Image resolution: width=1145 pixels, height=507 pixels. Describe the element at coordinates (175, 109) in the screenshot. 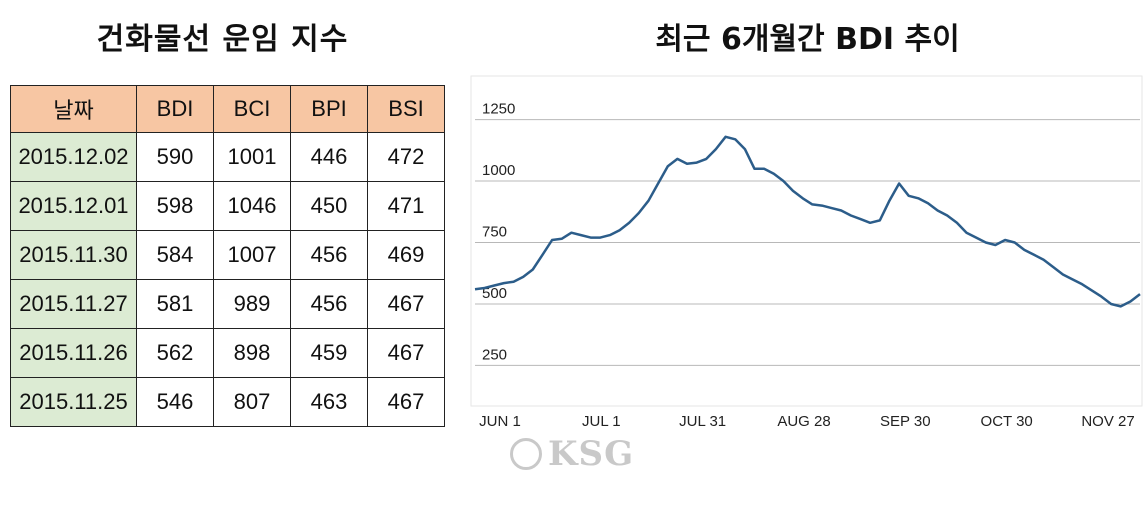

I see `header-bdi: BDI` at that location.